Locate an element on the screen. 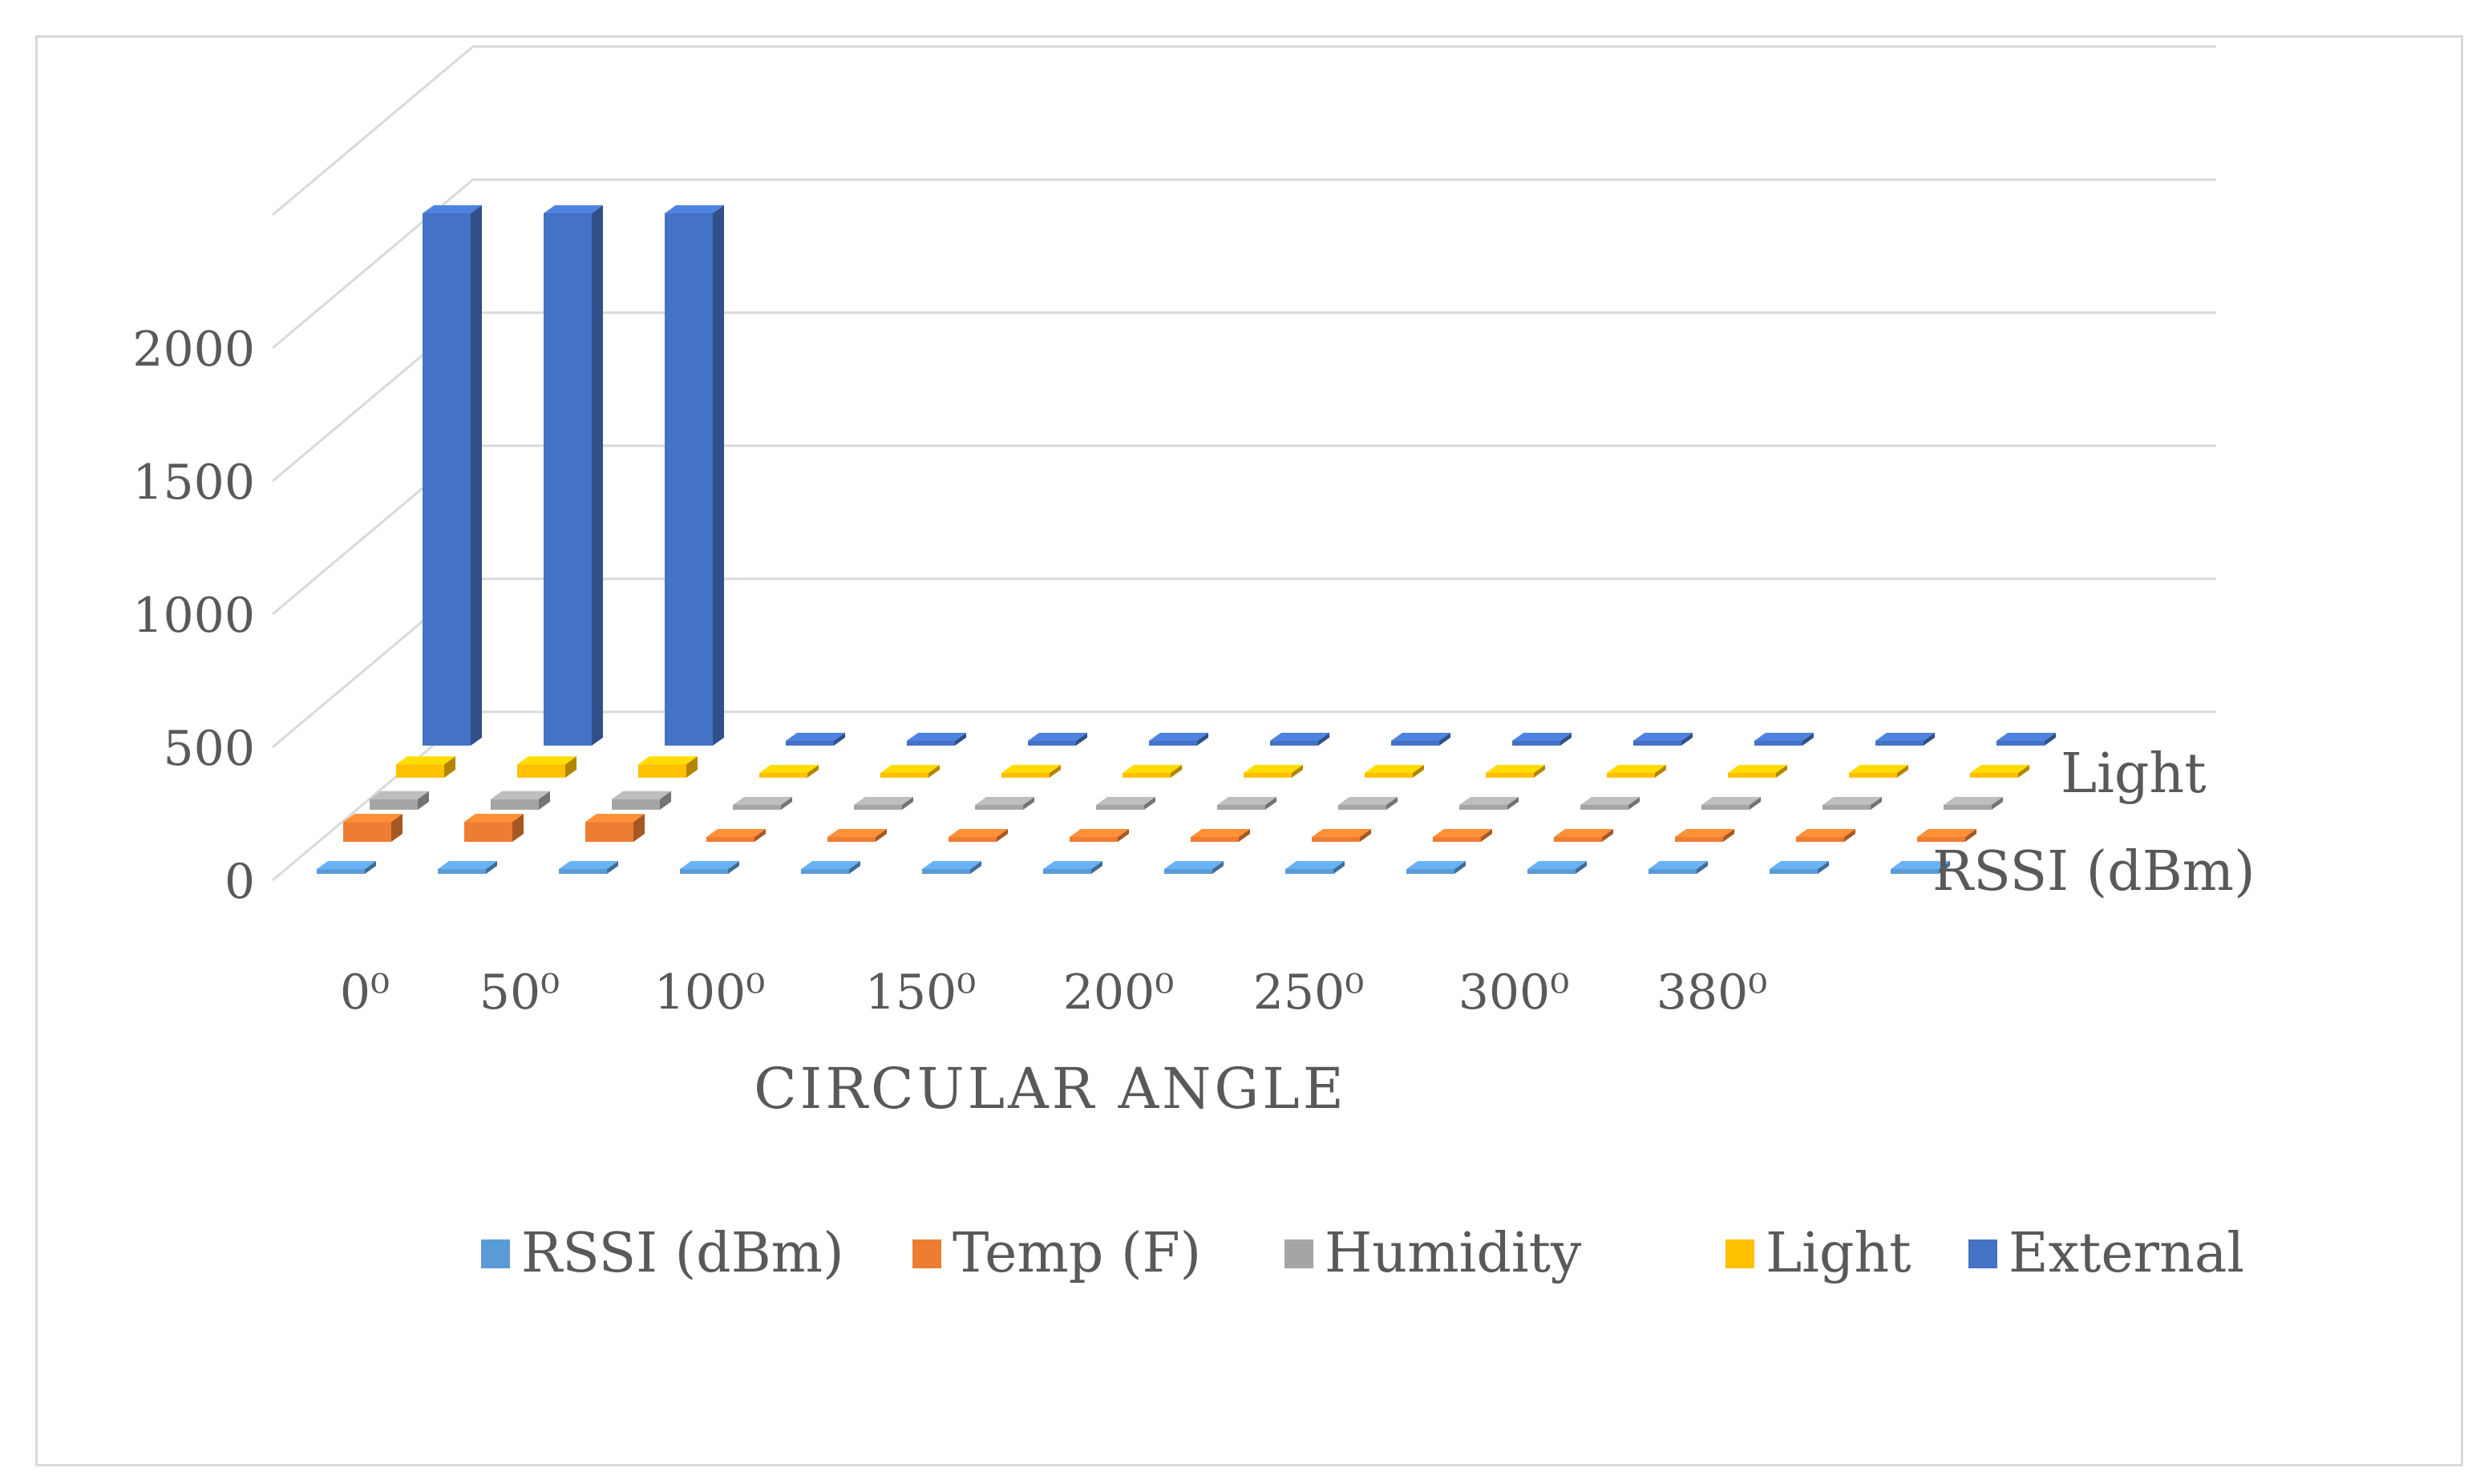 This screenshot has height=1484, width=2488. y-tick-label: 0 is located at coordinates (240, 882).